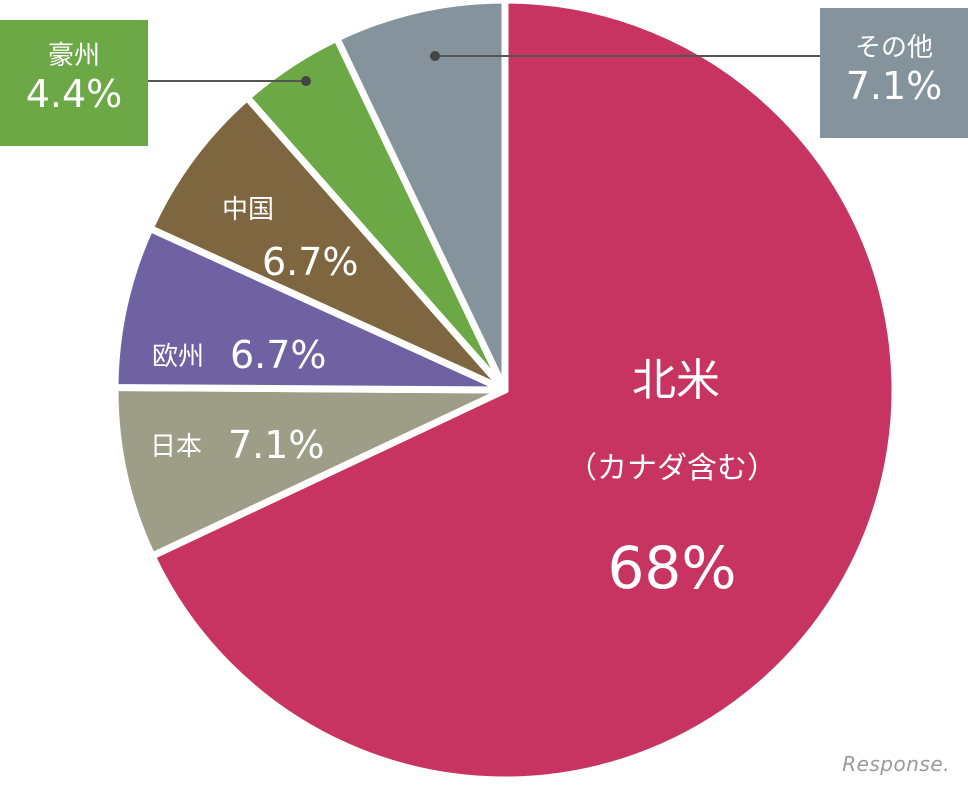 This screenshot has width=968, height=790. I want to click on slice-name-europe: 欧州, so click(178, 357).